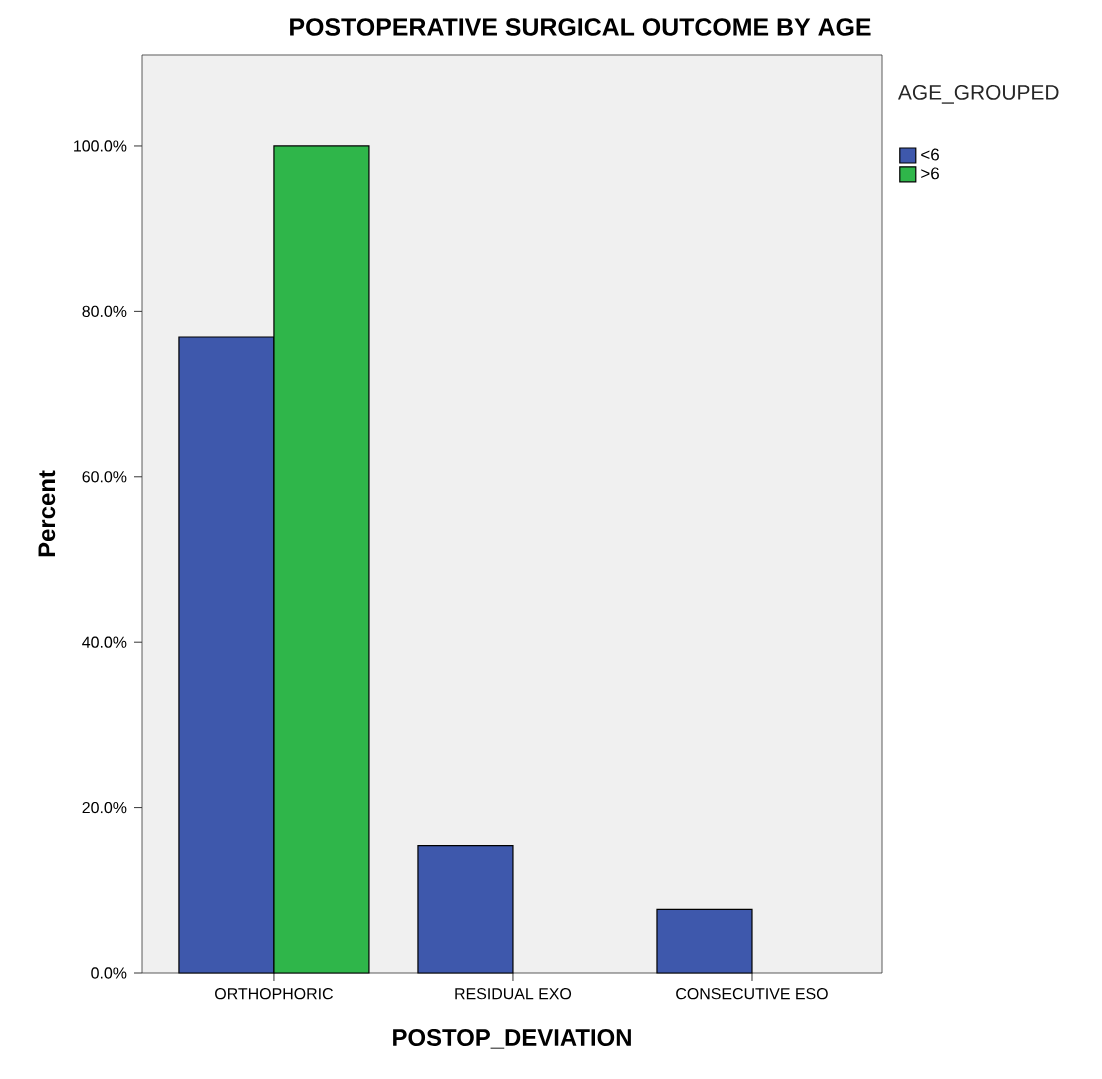 This screenshot has width=1102, height=1079. What do you see at coordinates (47, 513) in the screenshot?
I see `y-axis-title: Percent` at bounding box center [47, 513].